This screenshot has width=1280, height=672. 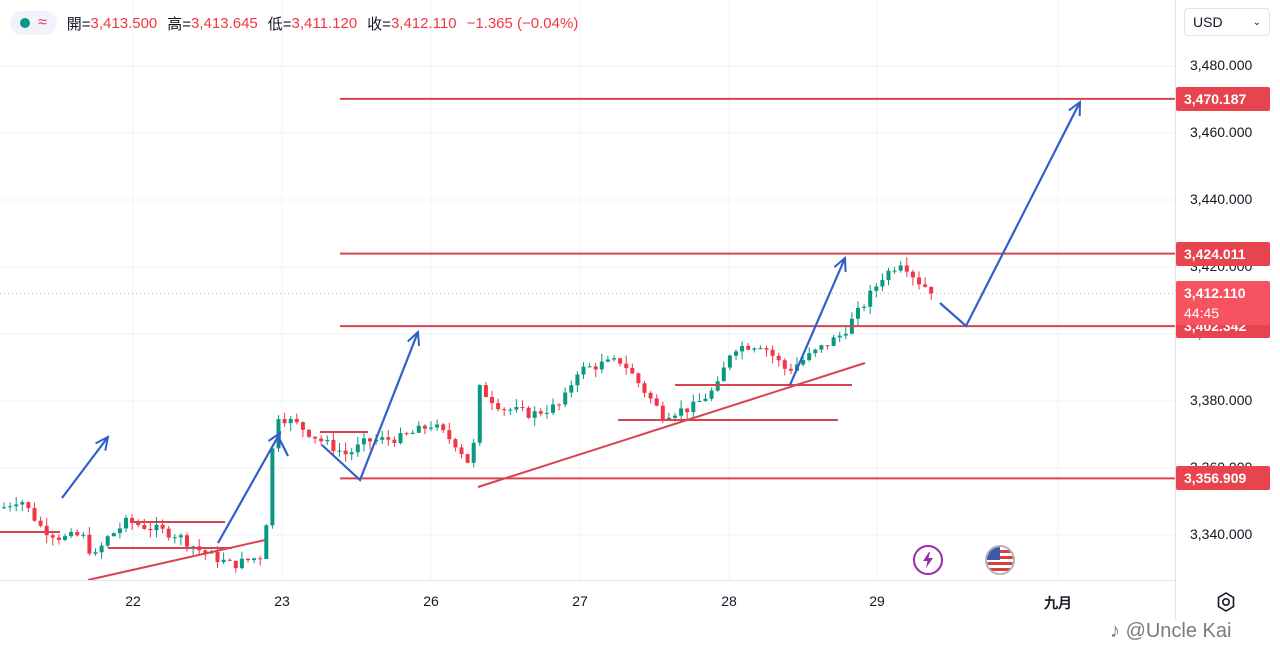 I want to click on bar-countdown: 44:45, so click(x=1202, y=313).